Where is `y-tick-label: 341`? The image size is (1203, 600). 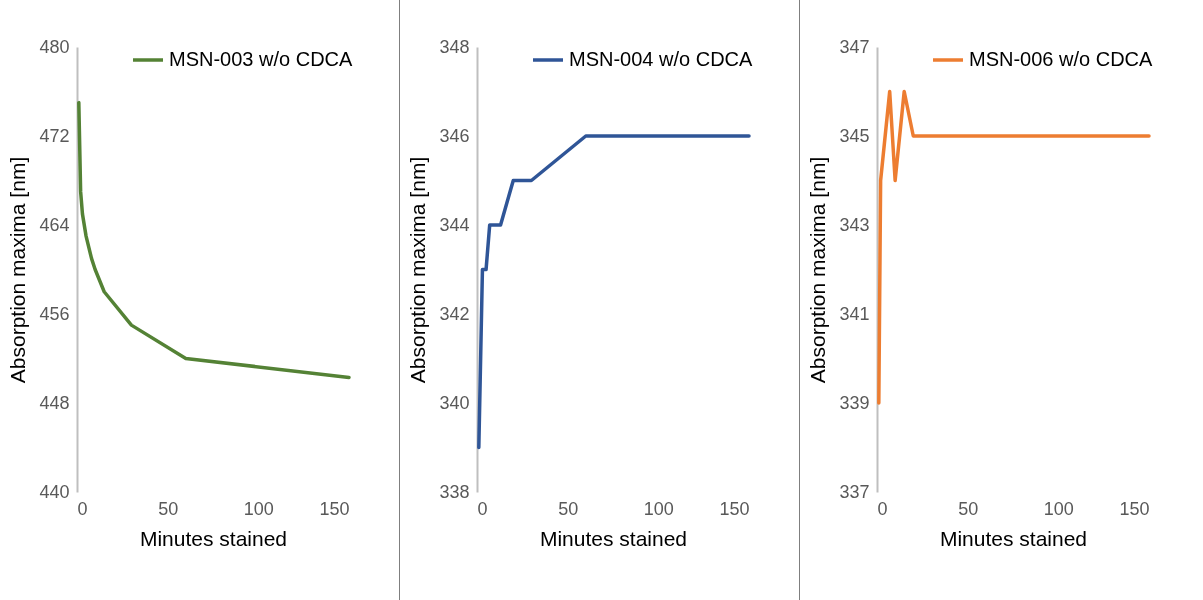
y-tick-label: 341 is located at coordinates (854, 313).